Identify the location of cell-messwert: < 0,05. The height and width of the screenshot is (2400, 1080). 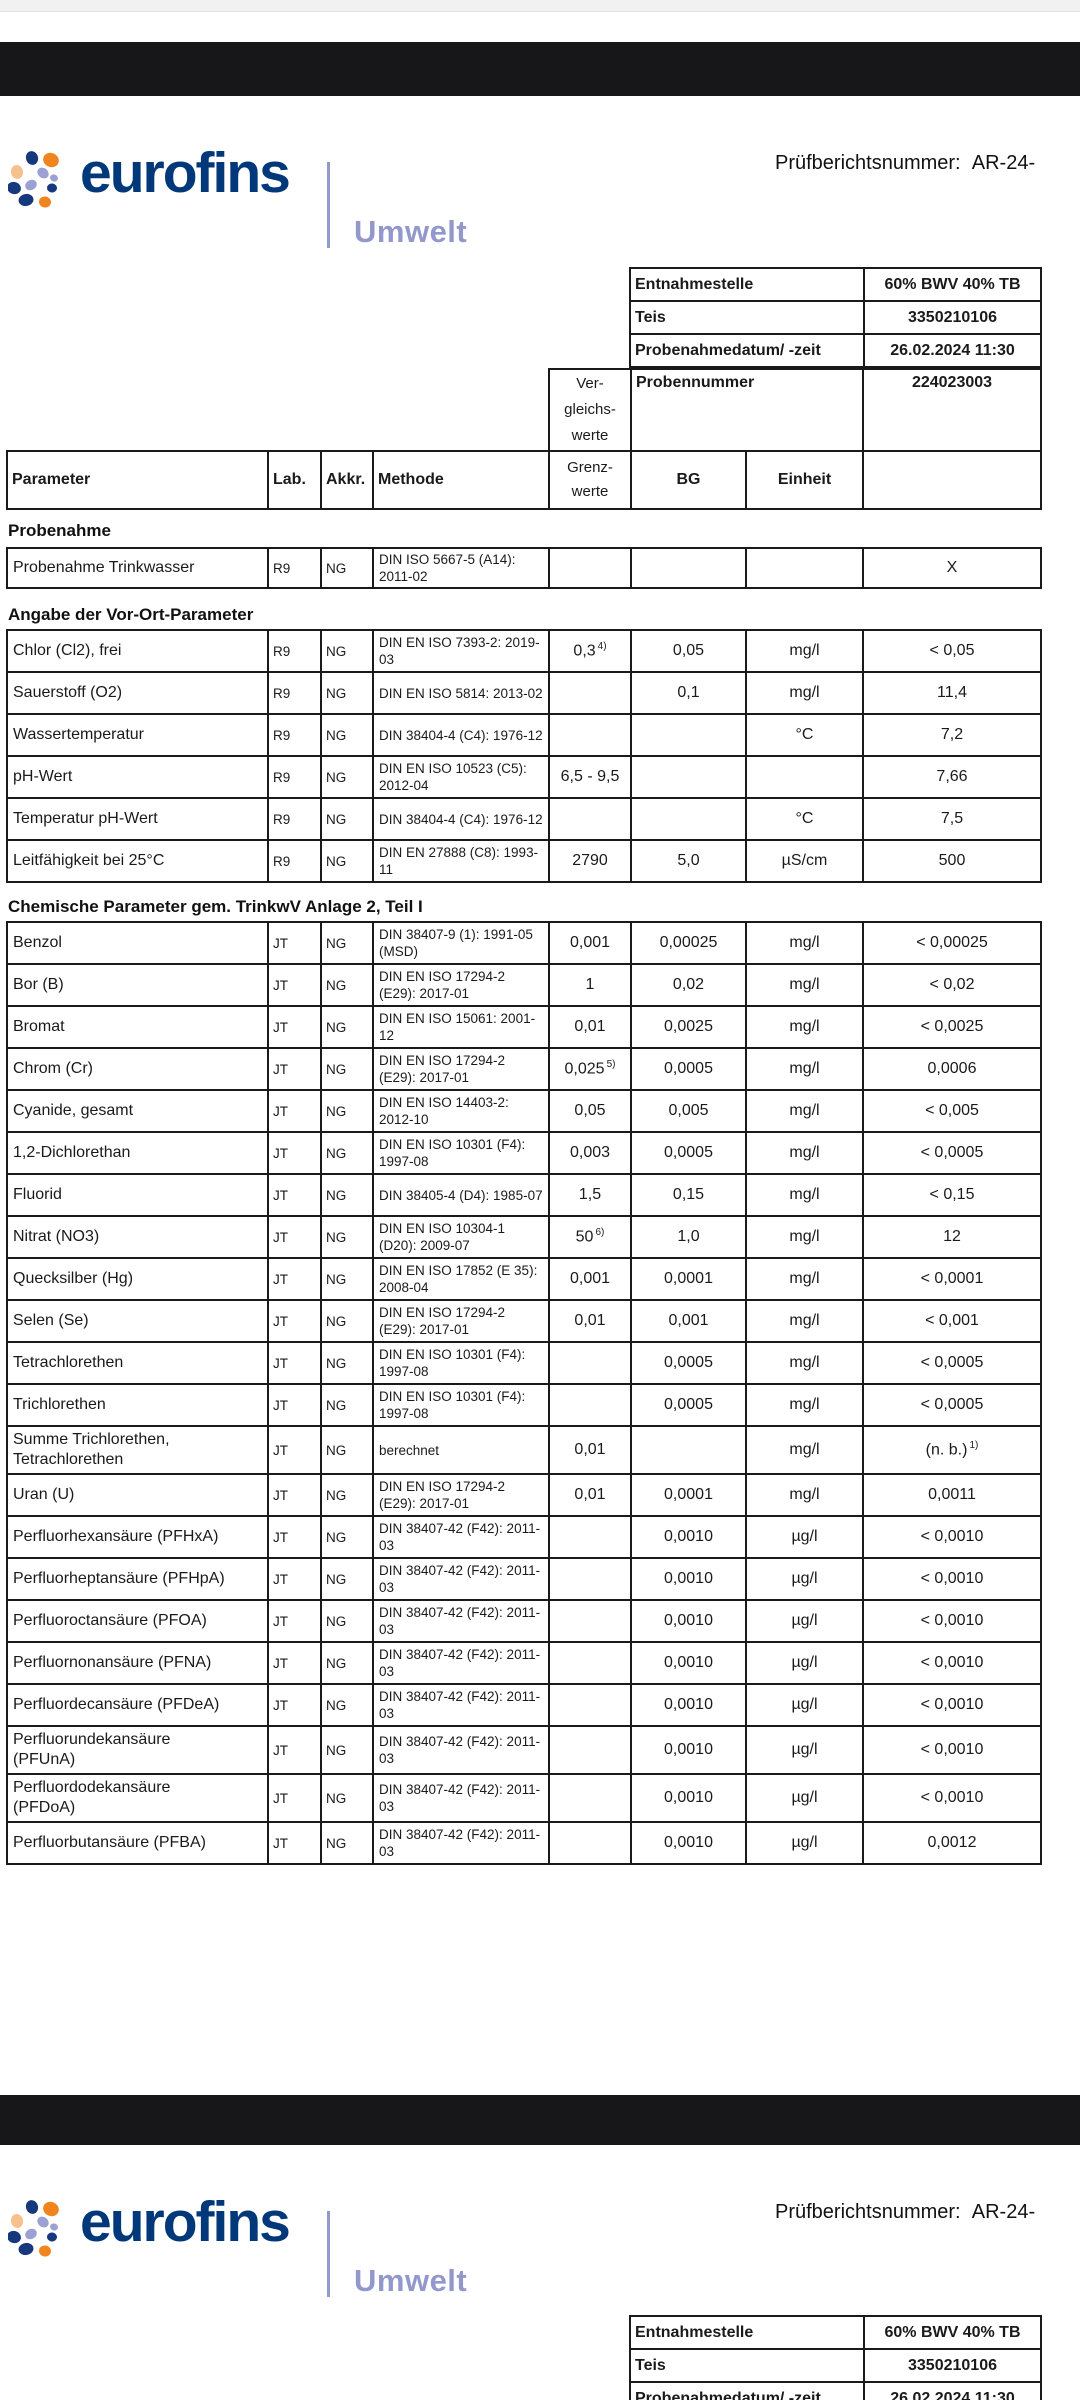
(952, 651).